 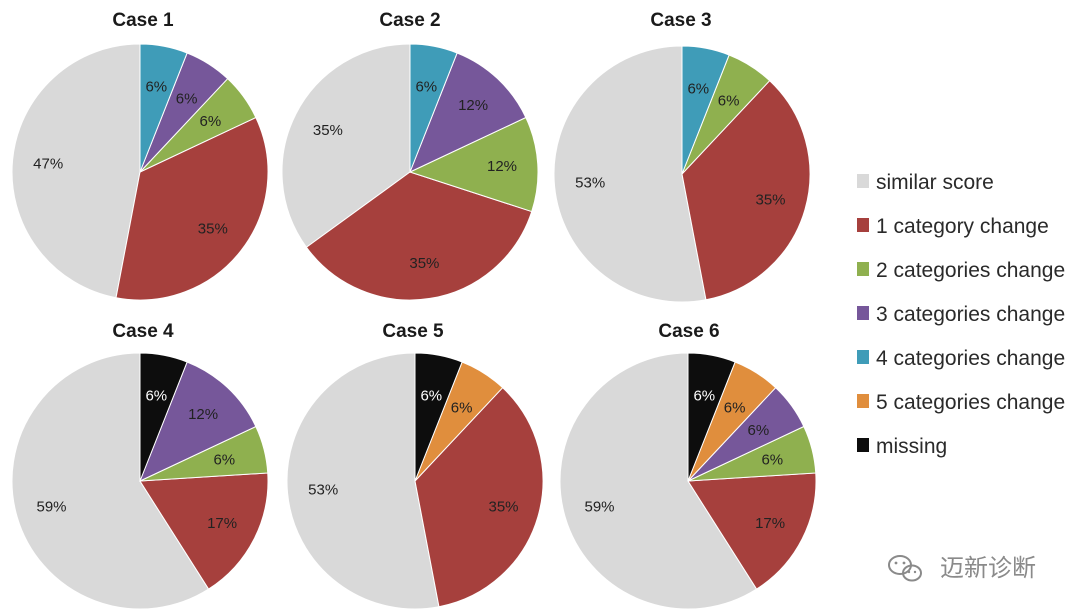 What do you see at coordinates (970, 270) in the screenshot?
I see `legend-label: 2 categories change` at bounding box center [970, 270].